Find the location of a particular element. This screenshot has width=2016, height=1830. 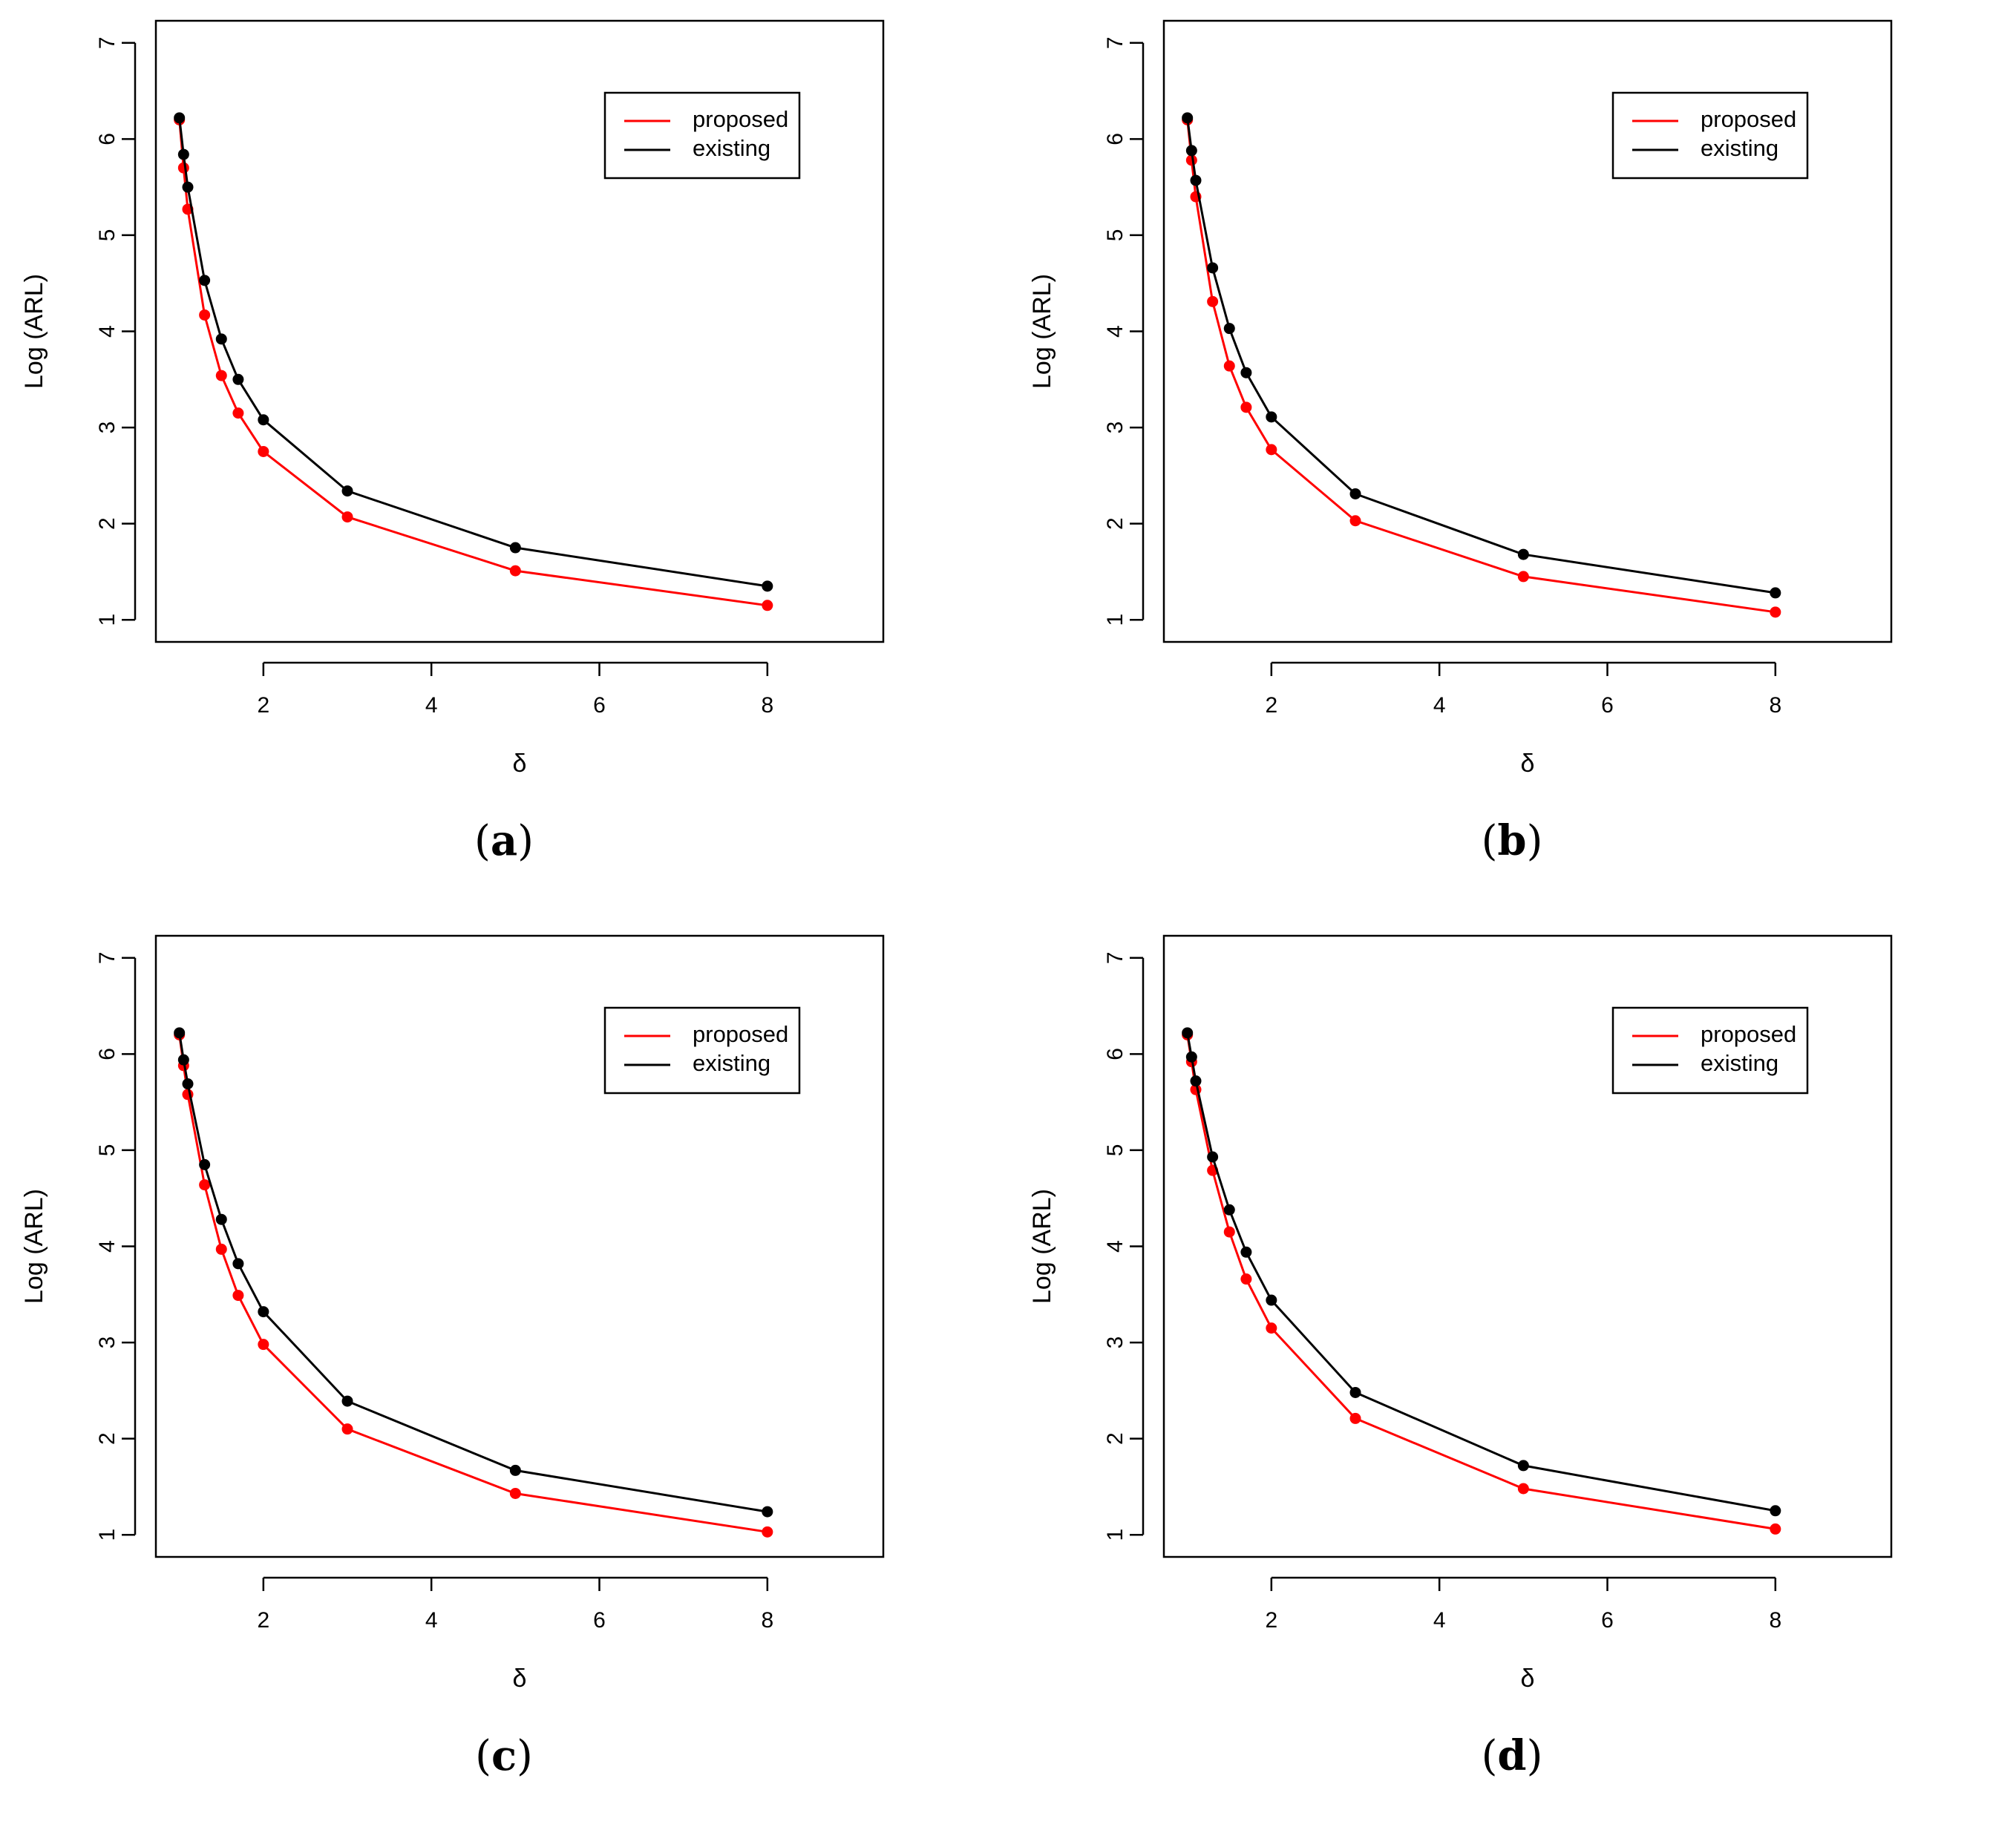

panel-label-c: (c) is located at coordinates (504, 1755).